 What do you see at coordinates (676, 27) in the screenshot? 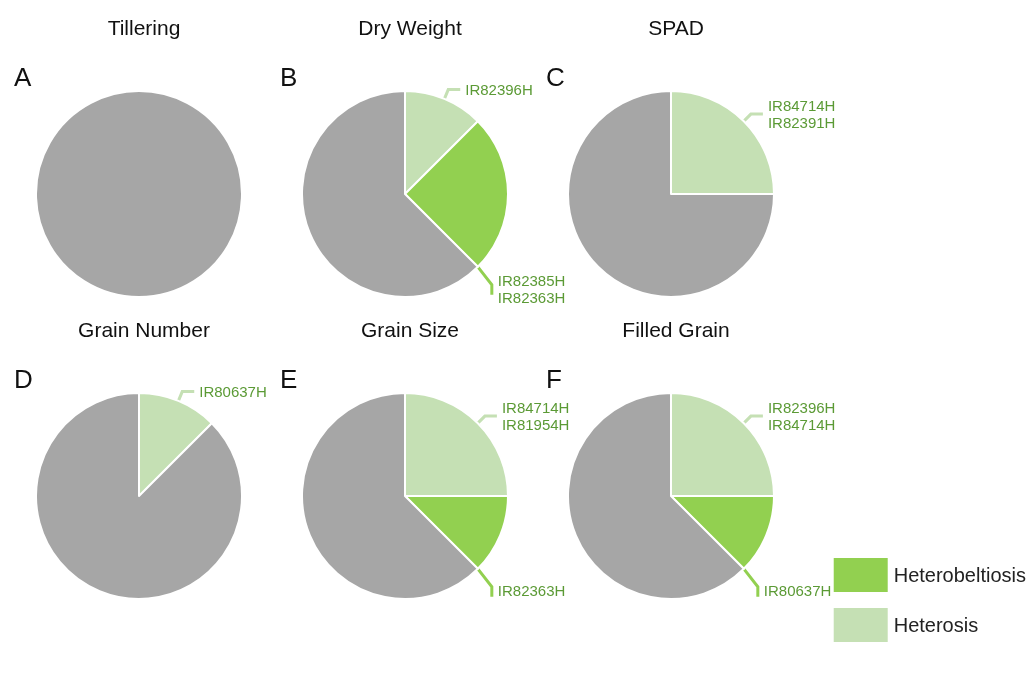
I see `chart-title: SPAD` at bounding box center [676, 27].